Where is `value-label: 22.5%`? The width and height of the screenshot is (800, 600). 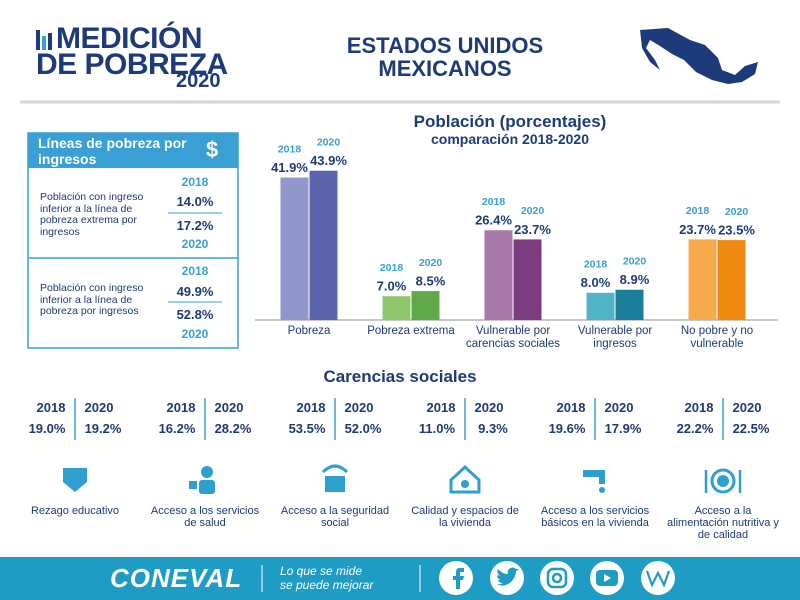
value-label: 22.5% is located at coordinates (751, 428).